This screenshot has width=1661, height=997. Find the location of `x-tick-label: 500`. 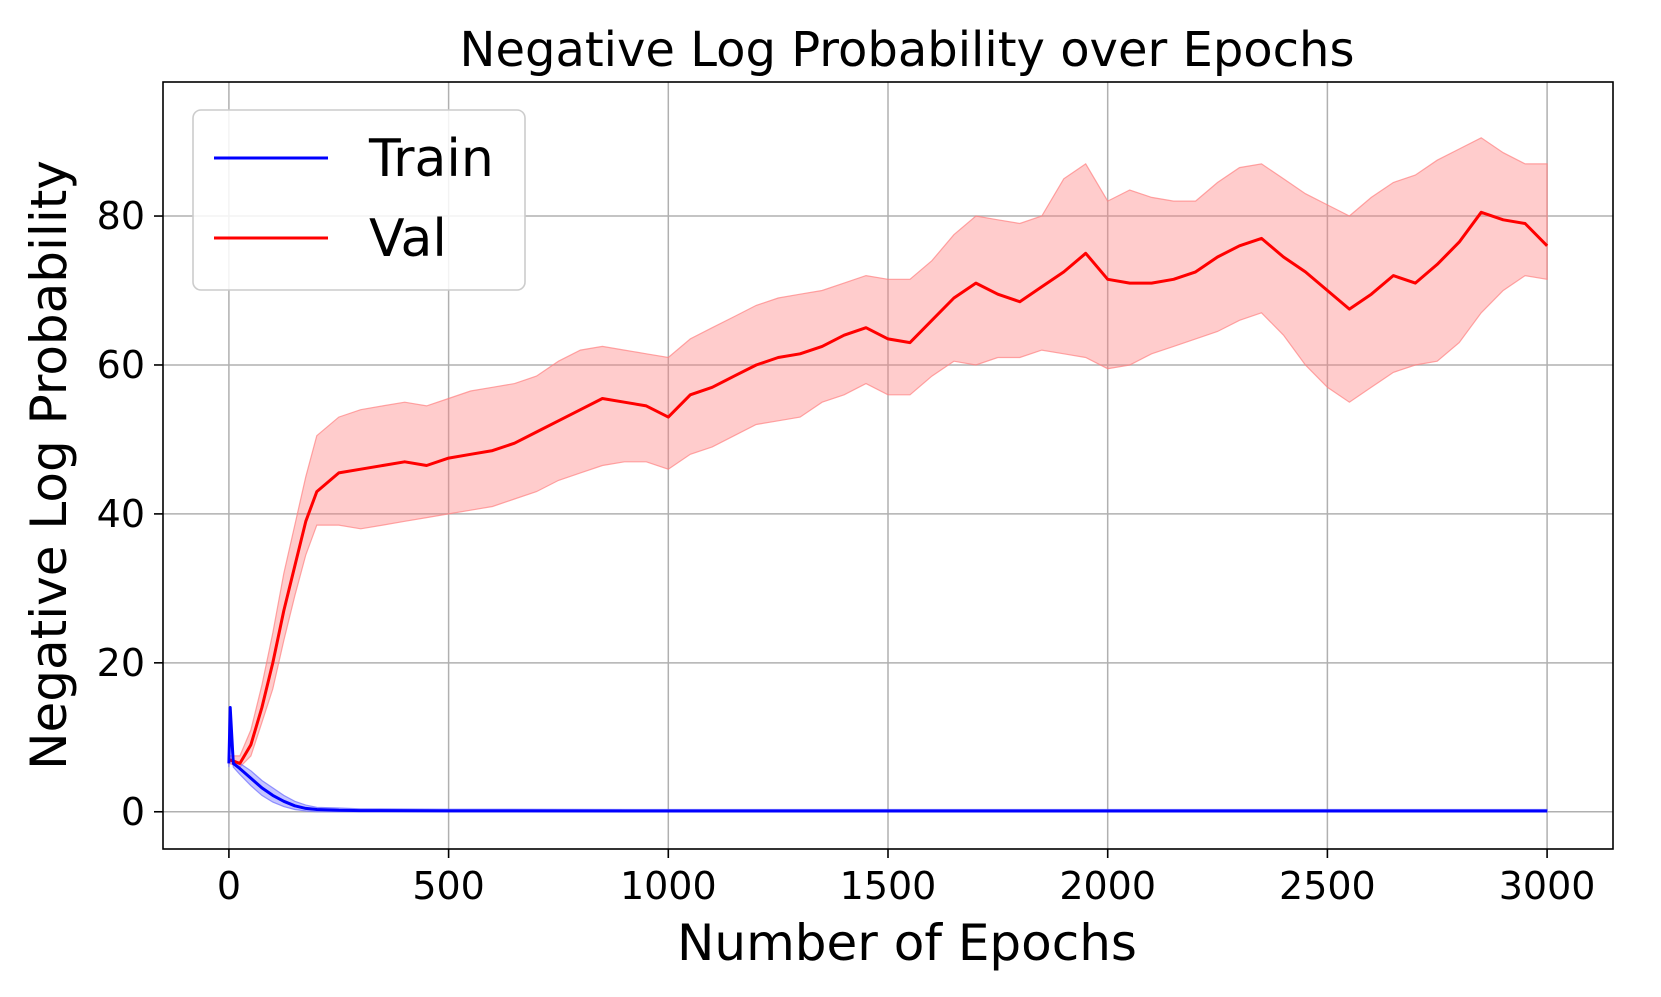

x-tick-label: 500 is located at coordinates (448, 886).